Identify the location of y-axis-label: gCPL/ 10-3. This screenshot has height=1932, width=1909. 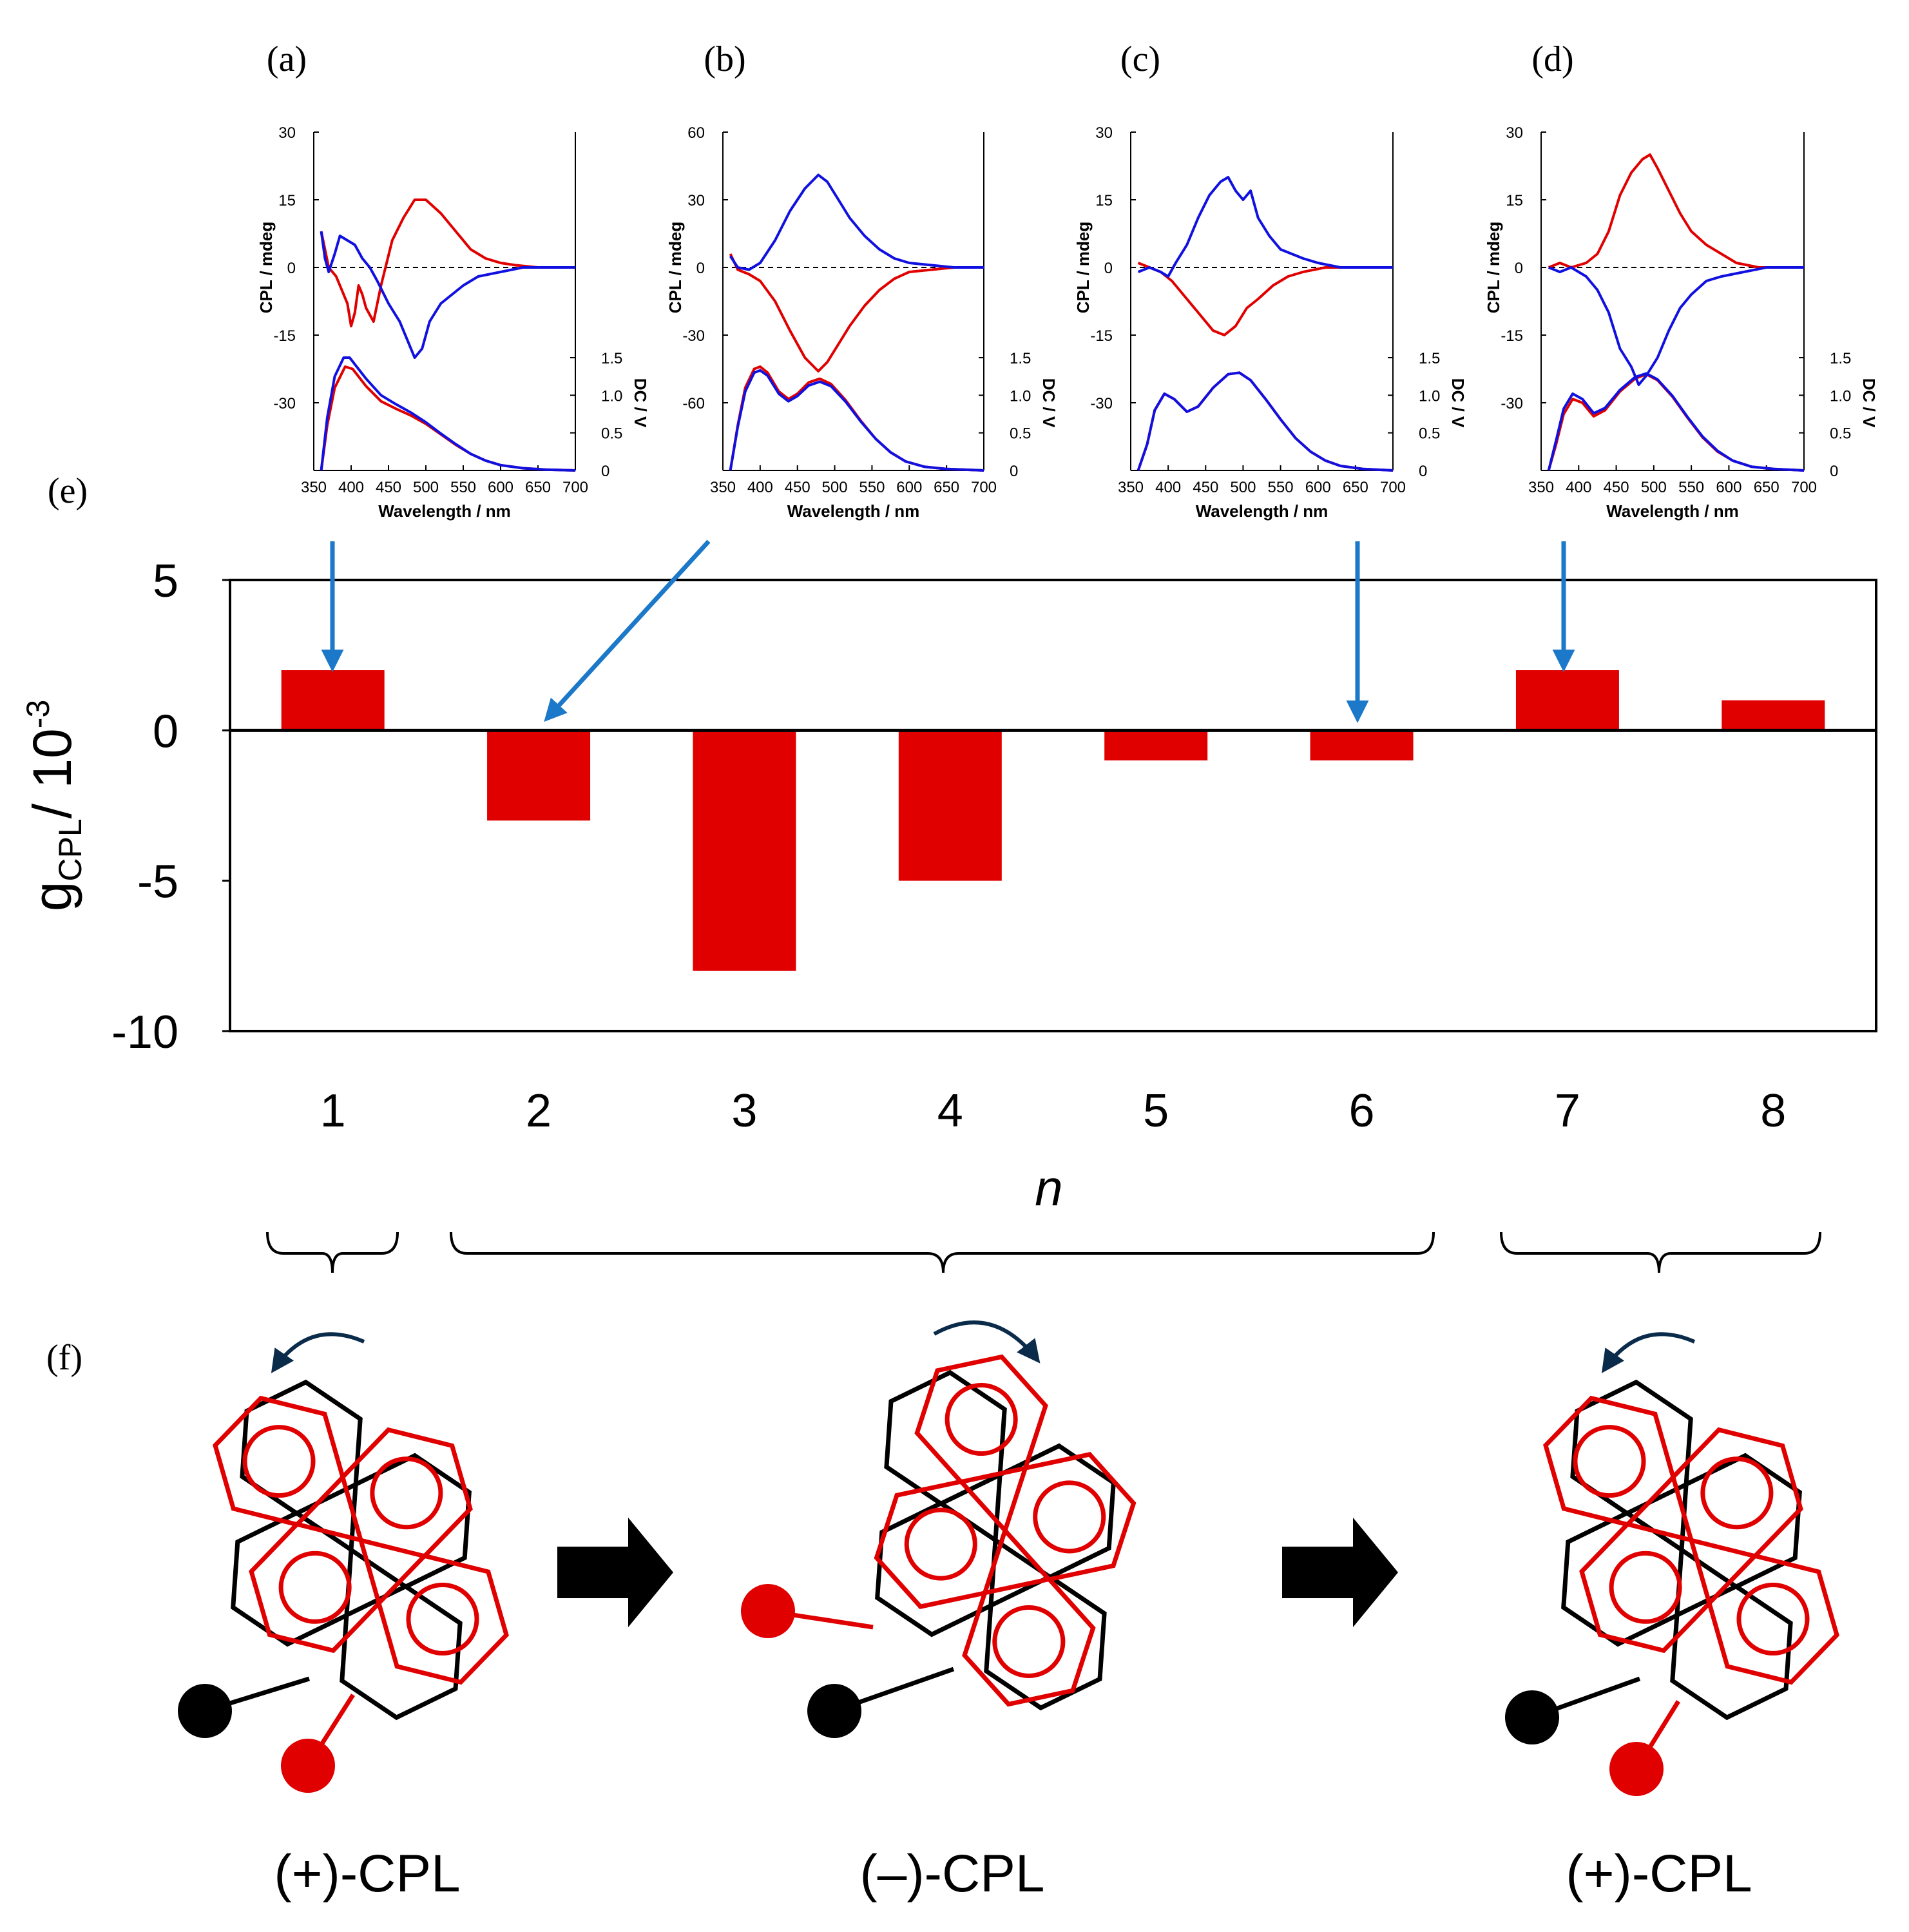
(54, 806).